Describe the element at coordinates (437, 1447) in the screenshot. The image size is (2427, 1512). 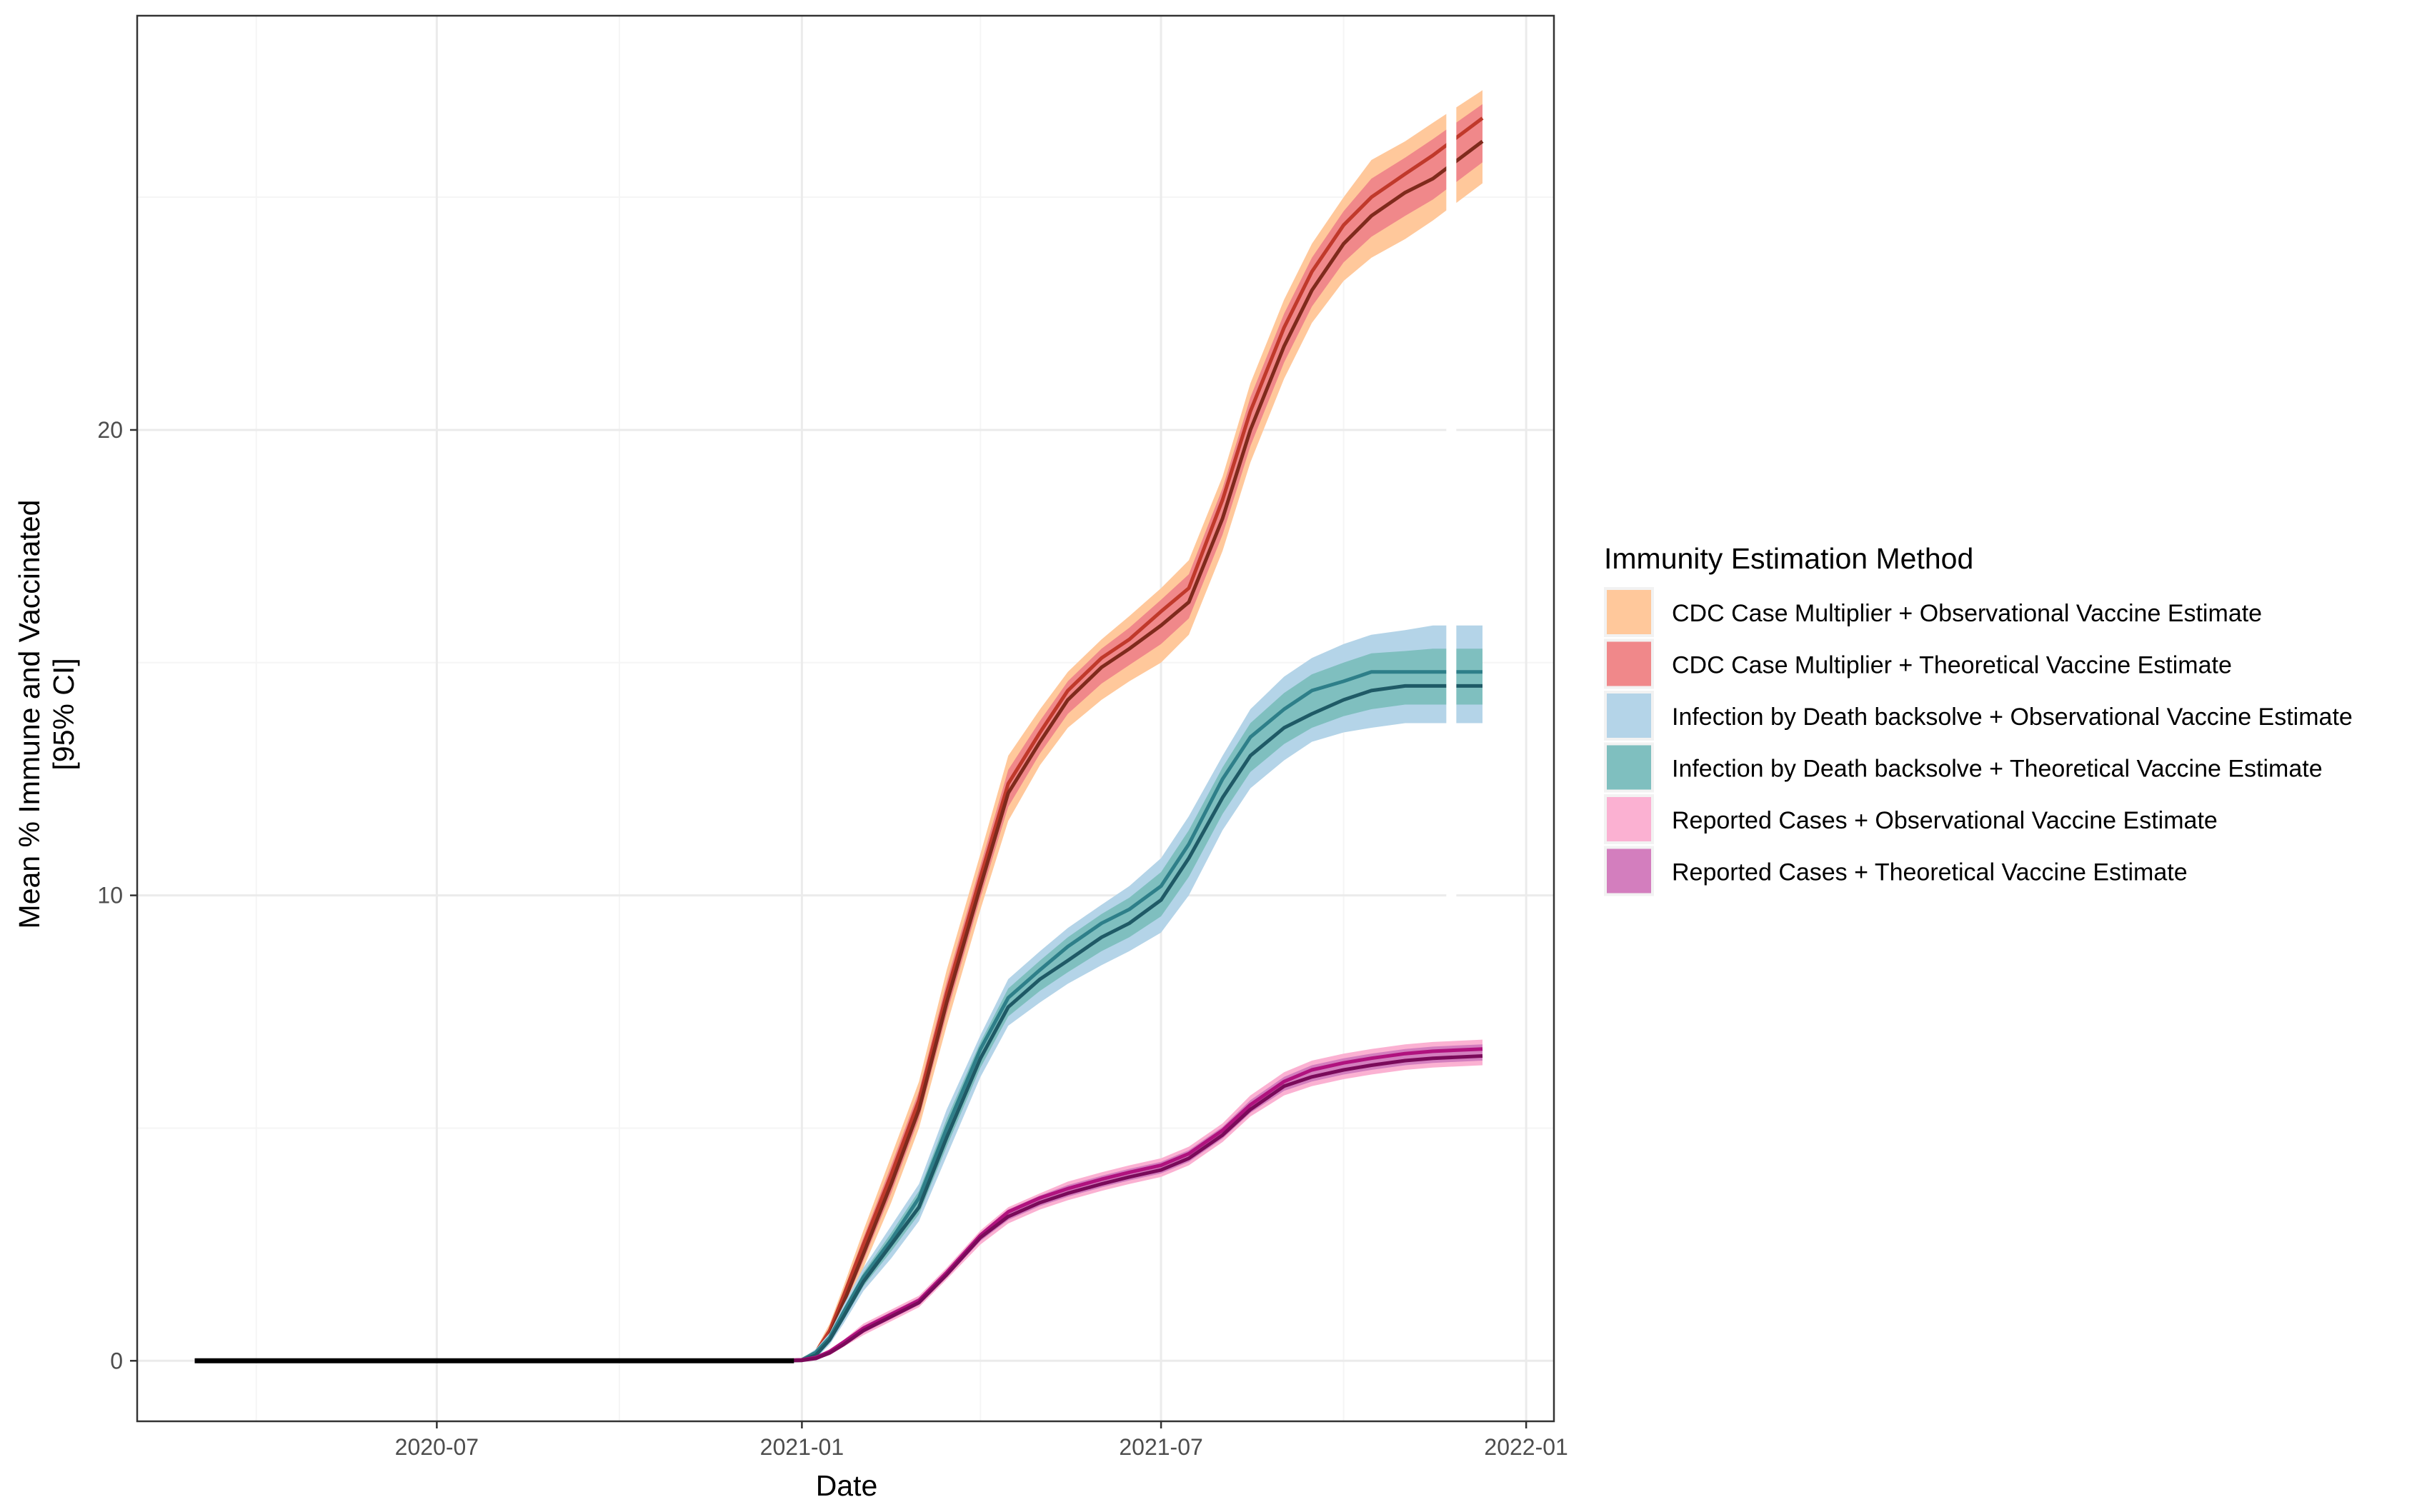
I see `x-tick-label: 2020-07` at that location.